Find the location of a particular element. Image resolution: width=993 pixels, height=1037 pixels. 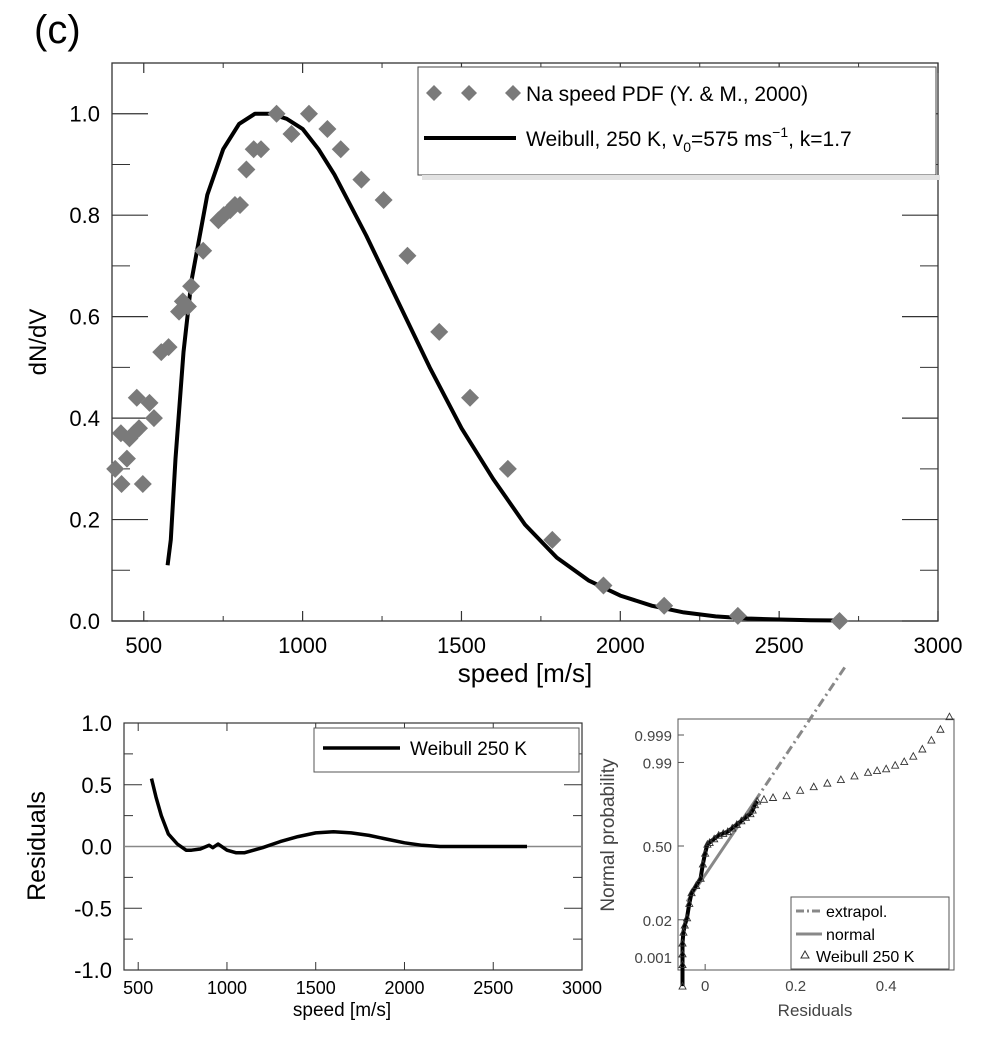

prob-legend-extrapol-label: extrapol. is located at coordinates (856, 912).